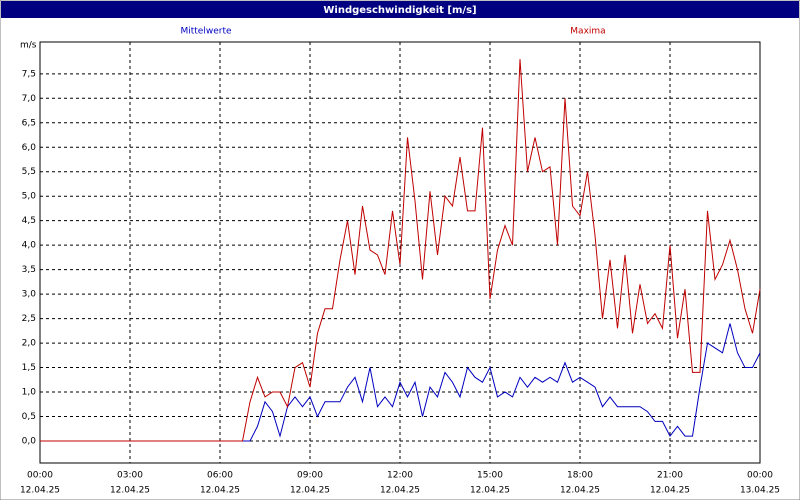 Image resolution: width=800 pixels, height=500 pixels. What do you see at coordinates (29, 393) in the screenshot?
I see `y-tick-label: 1,0` at bounding box center [29, 393].